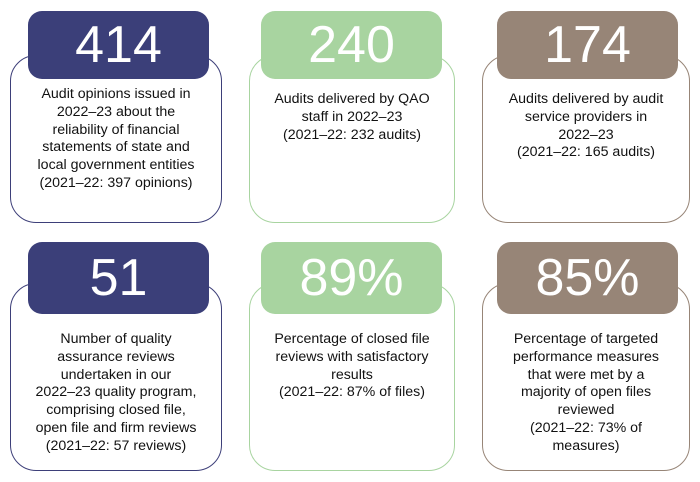 Image resolution: width=700 pixels, height=482 pixels. I want to click on description-line: 2022–23, so click(586, 134).